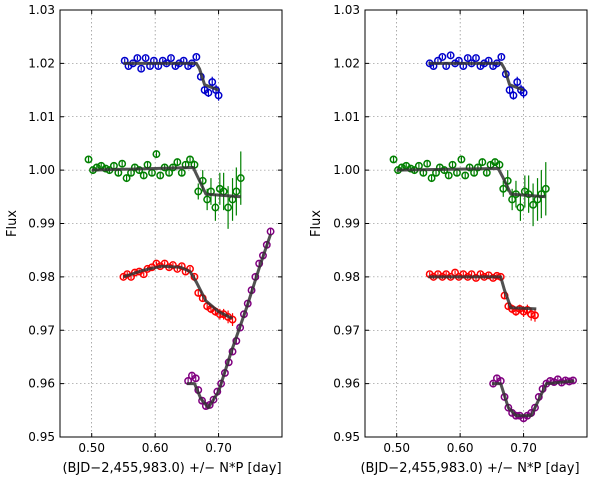 The image size is (600, 478). What do you see at coordinates (12, 223) in the screenshot?
I see `left-y-axis-title: Flux` at bounding box center [12, 223].